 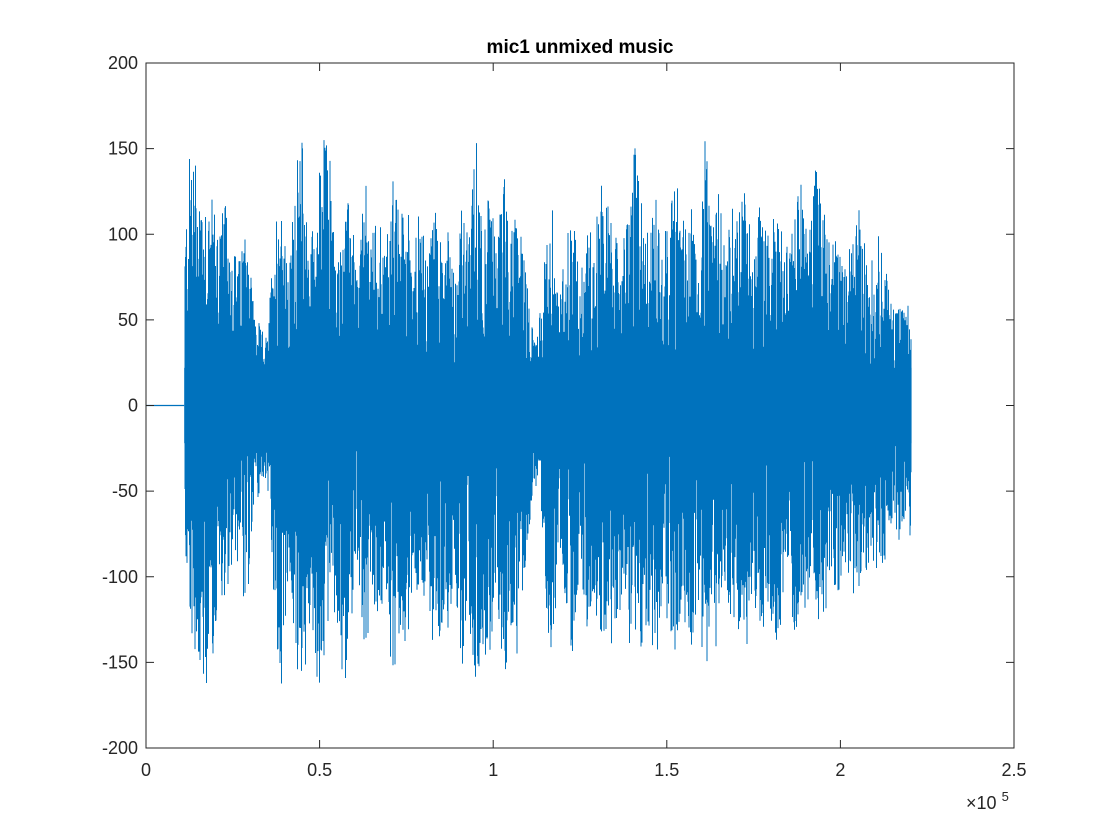 What do you see at coordinates (123, 63) in the screenshot?
I see `y-tick-label: 200` at bounding box center [123, 63].